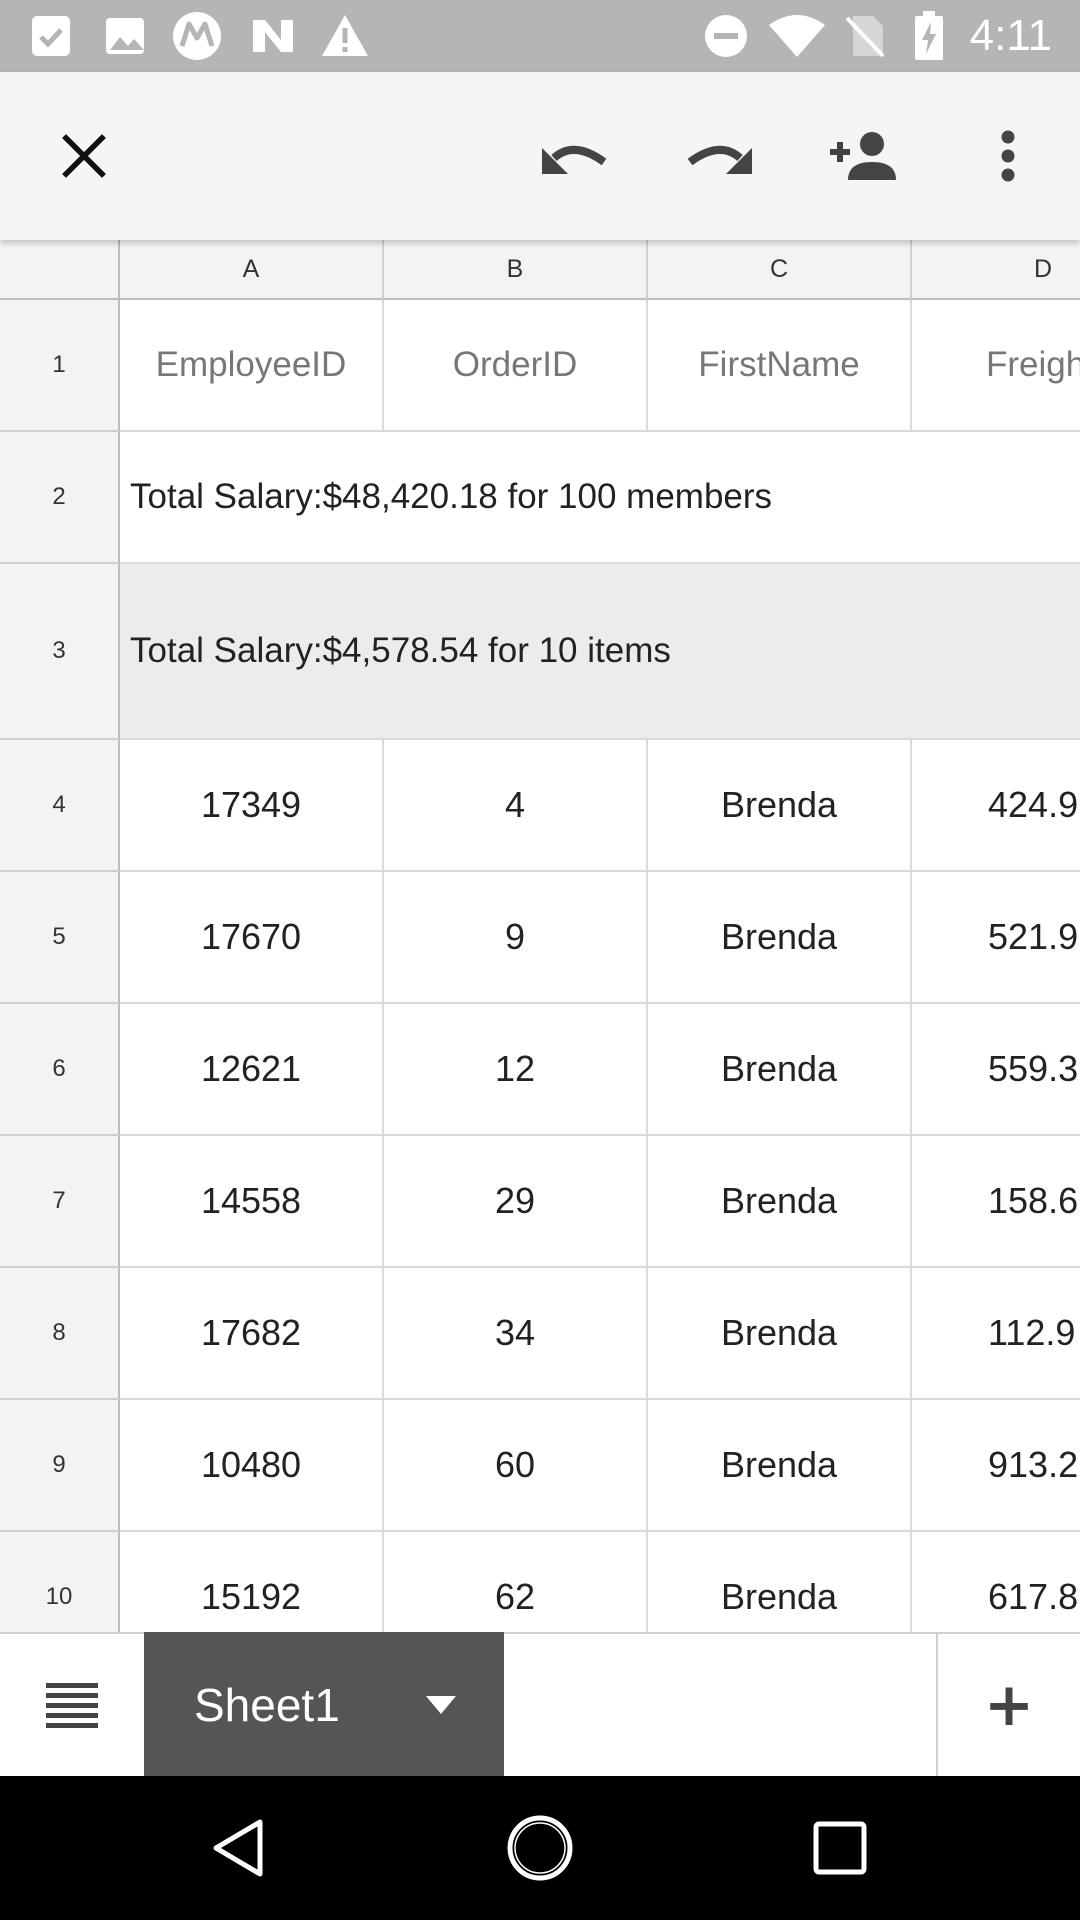 The width and height of the screenshot is (1080, 1920). Describe the element at coordinates (125, 36) in the screenshot. I see `image-icon` at that location.